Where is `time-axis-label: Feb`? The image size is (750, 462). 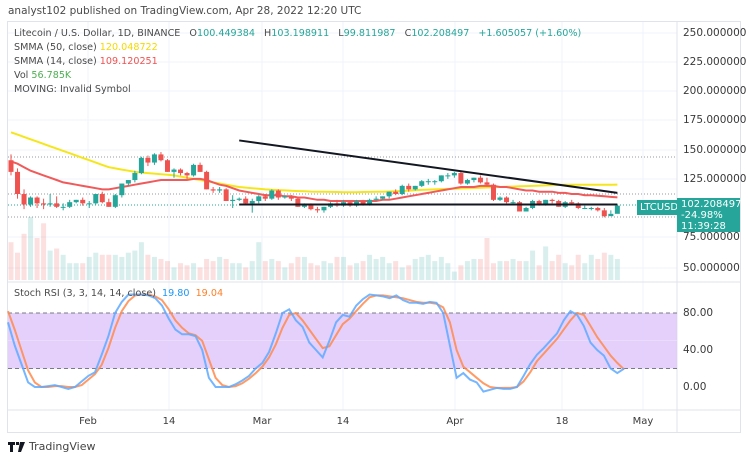 time-axis-label: Feb is located at coordinates (88, 421).